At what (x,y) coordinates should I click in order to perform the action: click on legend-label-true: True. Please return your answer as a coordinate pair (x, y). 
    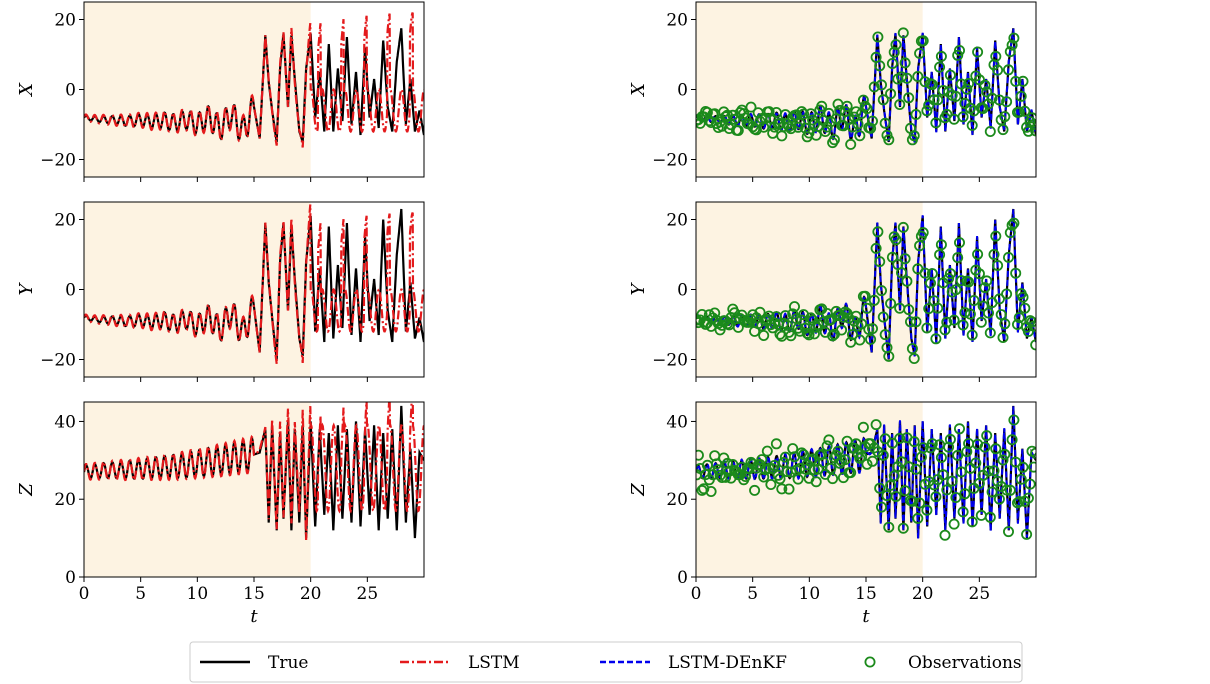
    Looking at the image, I should click on (288, 663).